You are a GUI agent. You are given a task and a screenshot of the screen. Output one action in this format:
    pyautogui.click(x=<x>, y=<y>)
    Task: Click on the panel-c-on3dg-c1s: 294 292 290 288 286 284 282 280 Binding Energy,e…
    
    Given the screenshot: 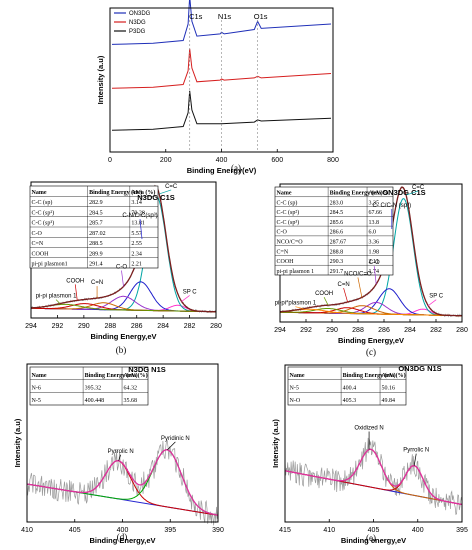 What is the action you would take?
    pyautogui.click(x=371, y=270)
    